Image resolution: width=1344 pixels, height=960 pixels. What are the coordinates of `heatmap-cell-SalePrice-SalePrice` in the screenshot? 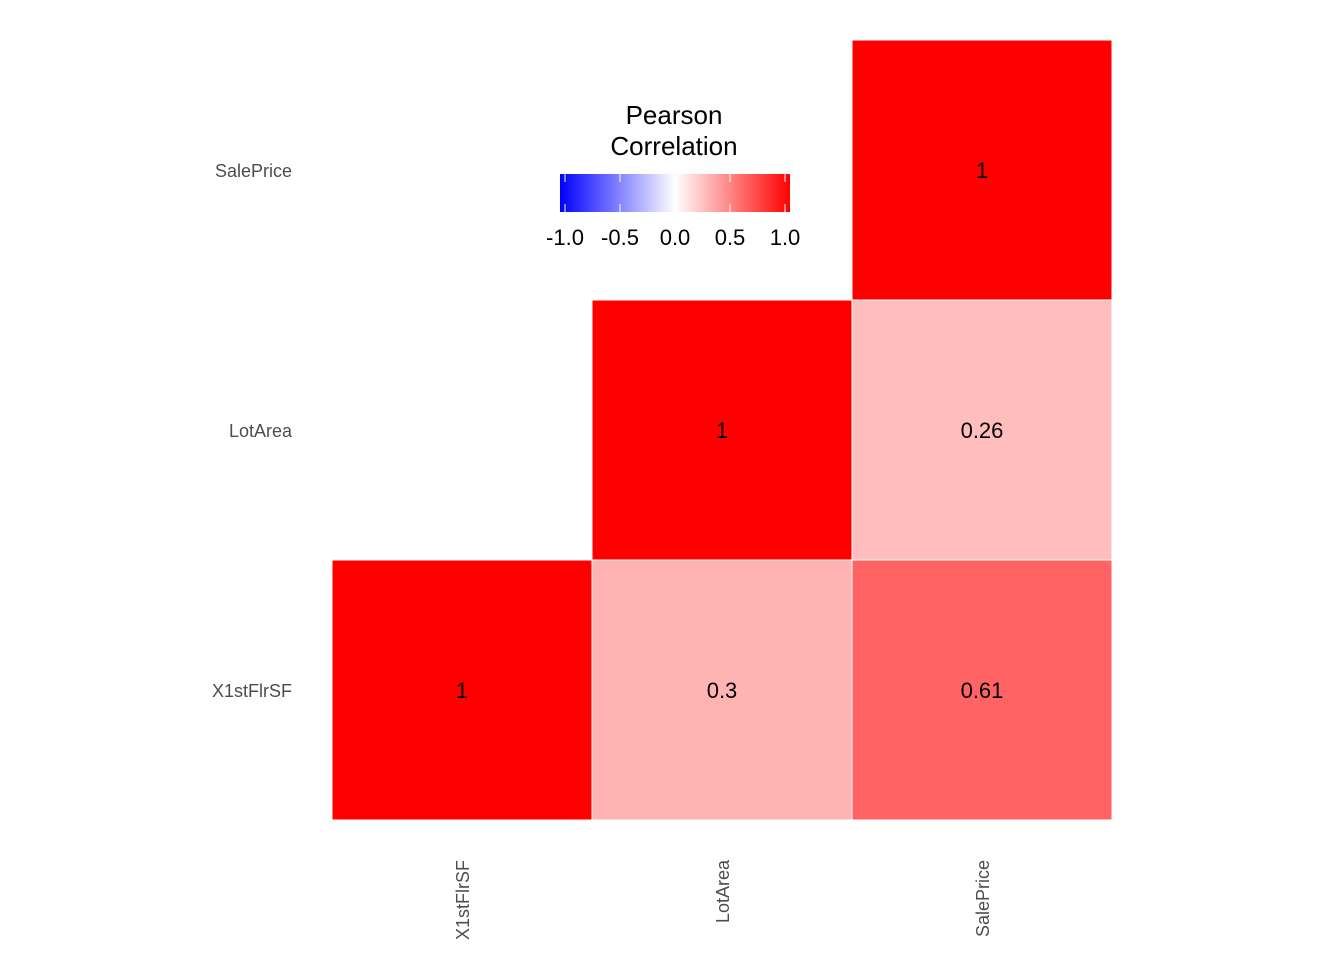 It's located at (982, 170).